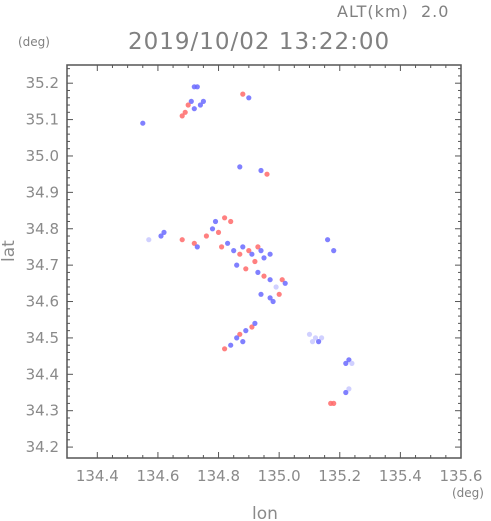 The image size is (491, 521). Describe the element at coordinates (42, 192) in the screenshot. I see `y-tick-label: 34.9` at that location.